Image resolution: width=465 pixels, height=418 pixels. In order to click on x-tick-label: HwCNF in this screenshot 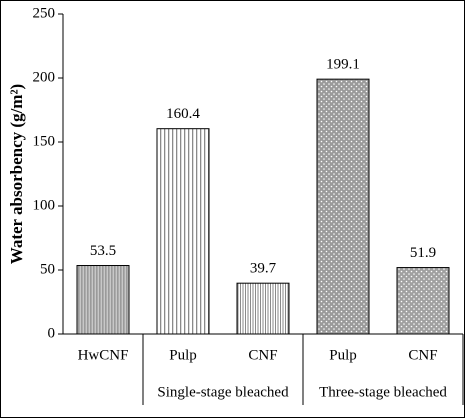, I will do `click(103, 355)`.